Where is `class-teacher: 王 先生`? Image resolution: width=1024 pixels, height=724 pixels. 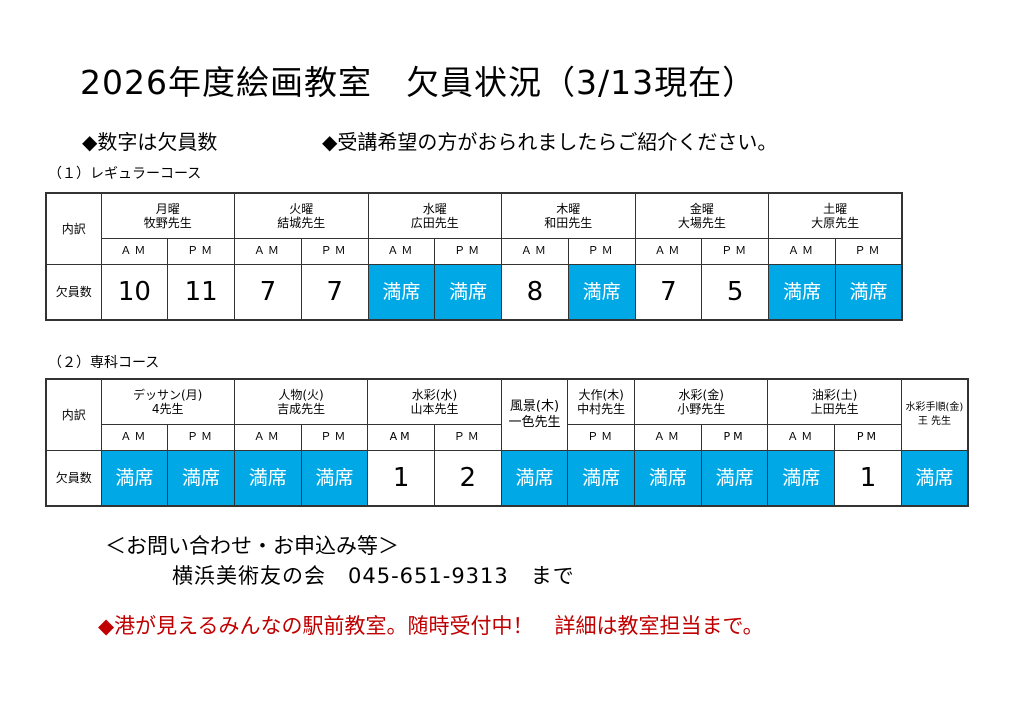
class-teacher: 王 先生 is located at coordinates (934, 421).